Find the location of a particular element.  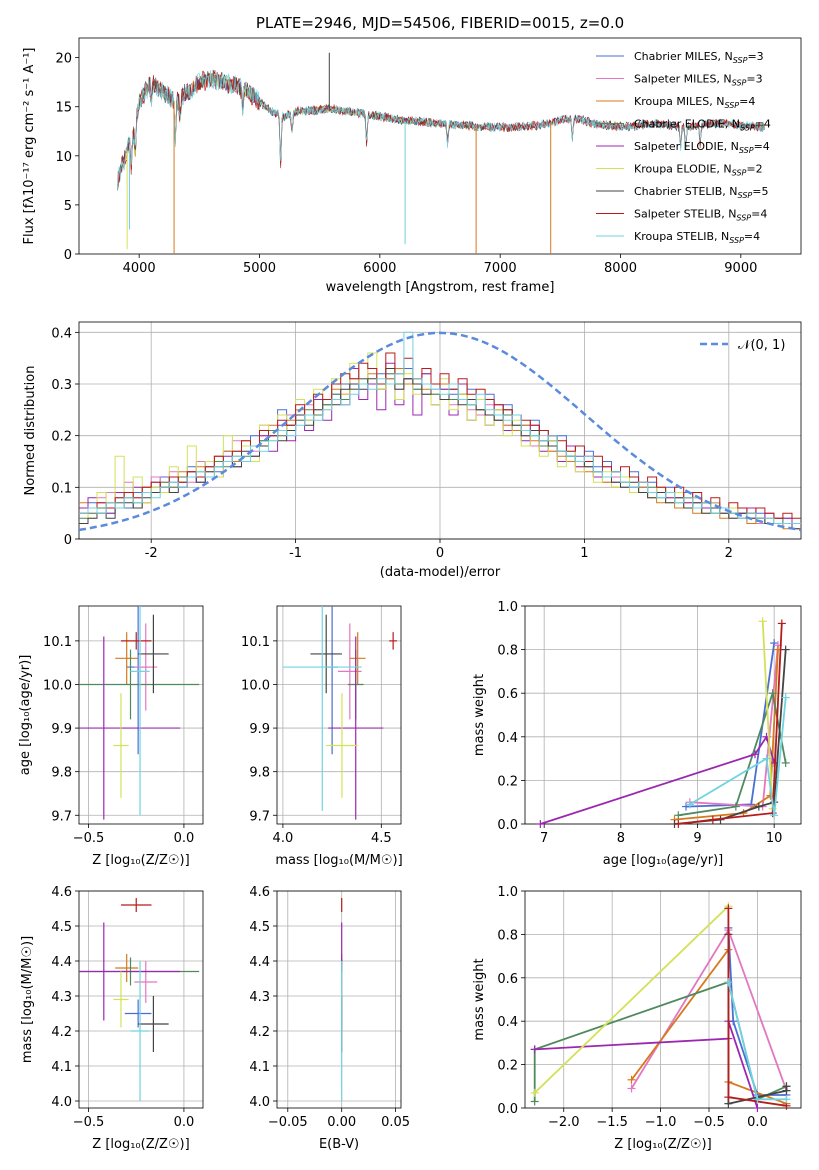

legend-label: Chabrier STELIB, NSSP=5 is located at coordinates (701, 192).